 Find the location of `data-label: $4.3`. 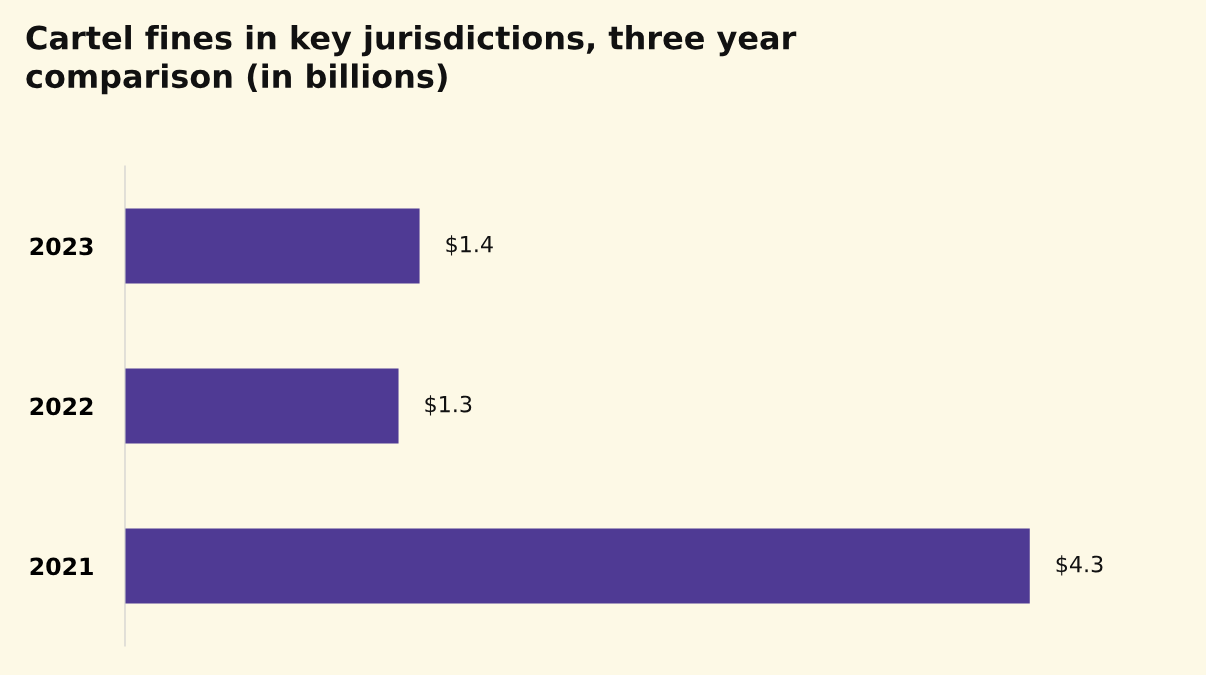

data-label: $4.3 is located at coordinates (1079, 565).